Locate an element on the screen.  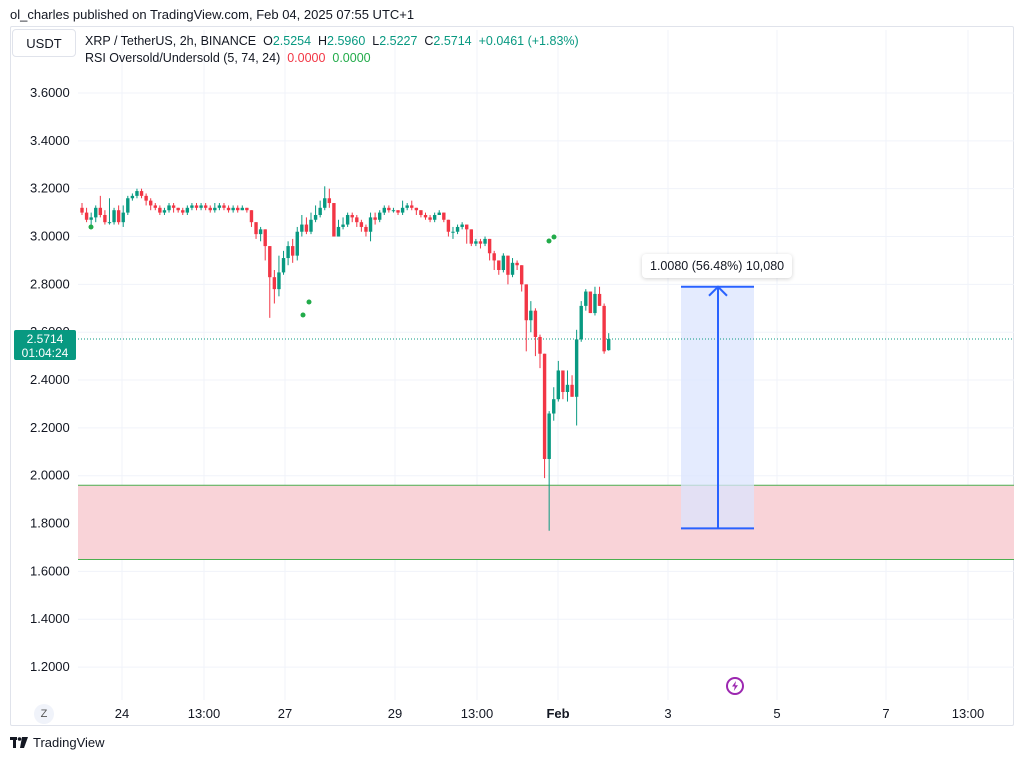
measure-tool-label: 1.0080 (56.48%) 10,080 is located at coordinates (717, 266).